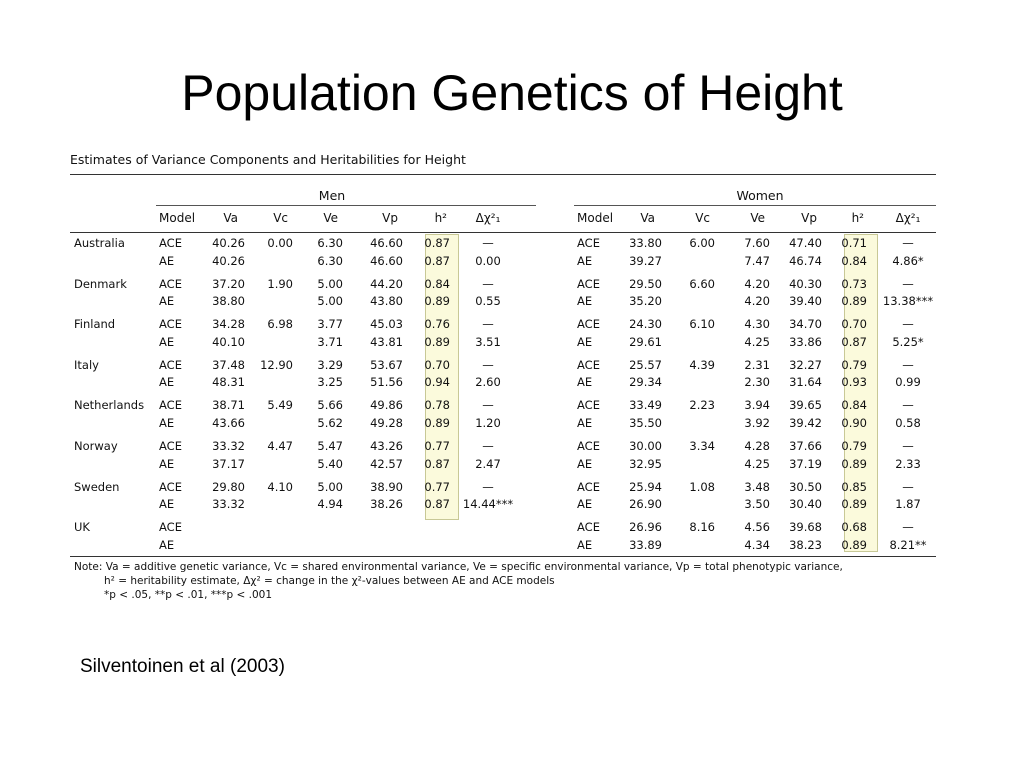 The image size is (1024, 768). Describe the element at coordinates (386, 486) in the screenshot. I see `men-cell: 38.90` at that location.